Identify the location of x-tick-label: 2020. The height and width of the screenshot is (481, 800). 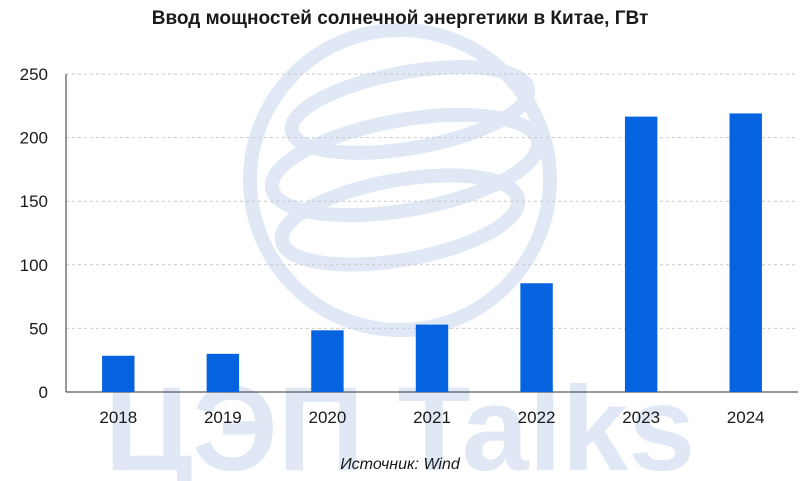
(328, 417).